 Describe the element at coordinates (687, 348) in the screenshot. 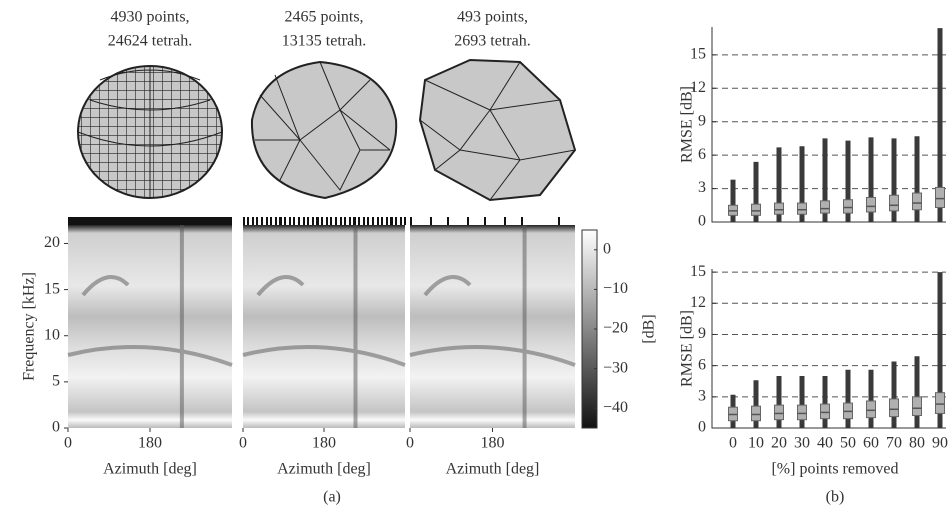

I see `y-axis-label: RMSE [dB]` at that location.